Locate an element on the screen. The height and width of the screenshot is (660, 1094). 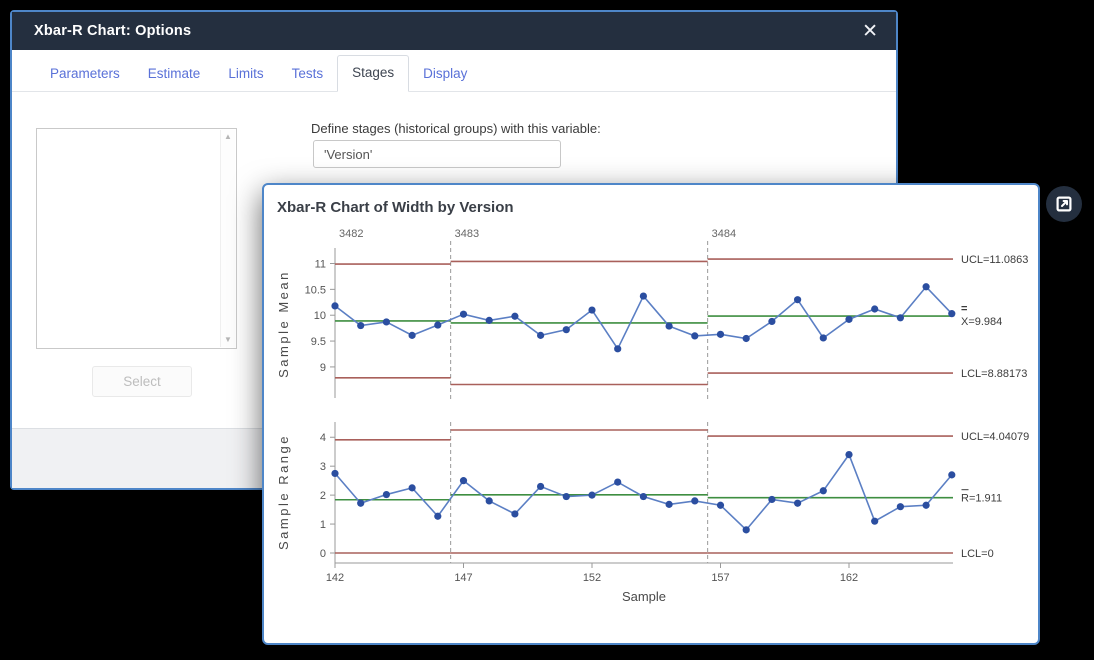
tab-stages: Stages is located at coordinates (373, 73).